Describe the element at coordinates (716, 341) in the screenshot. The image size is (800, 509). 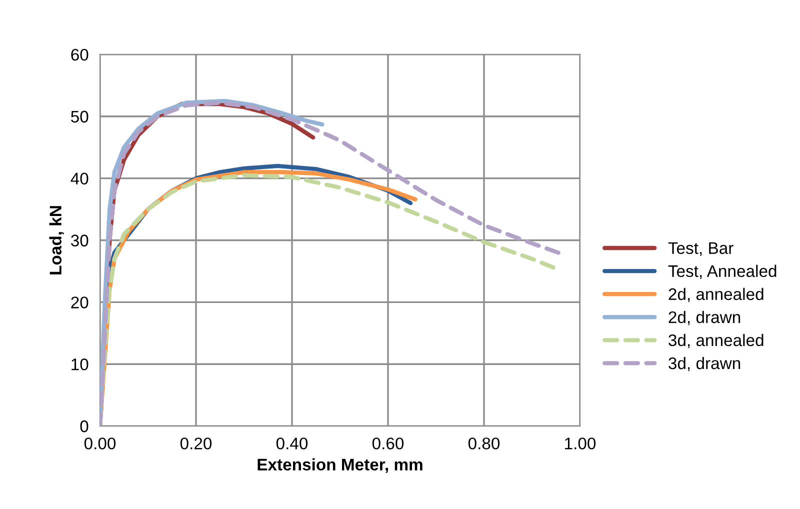
I see `legend-label: 3d, annealed` at that location.